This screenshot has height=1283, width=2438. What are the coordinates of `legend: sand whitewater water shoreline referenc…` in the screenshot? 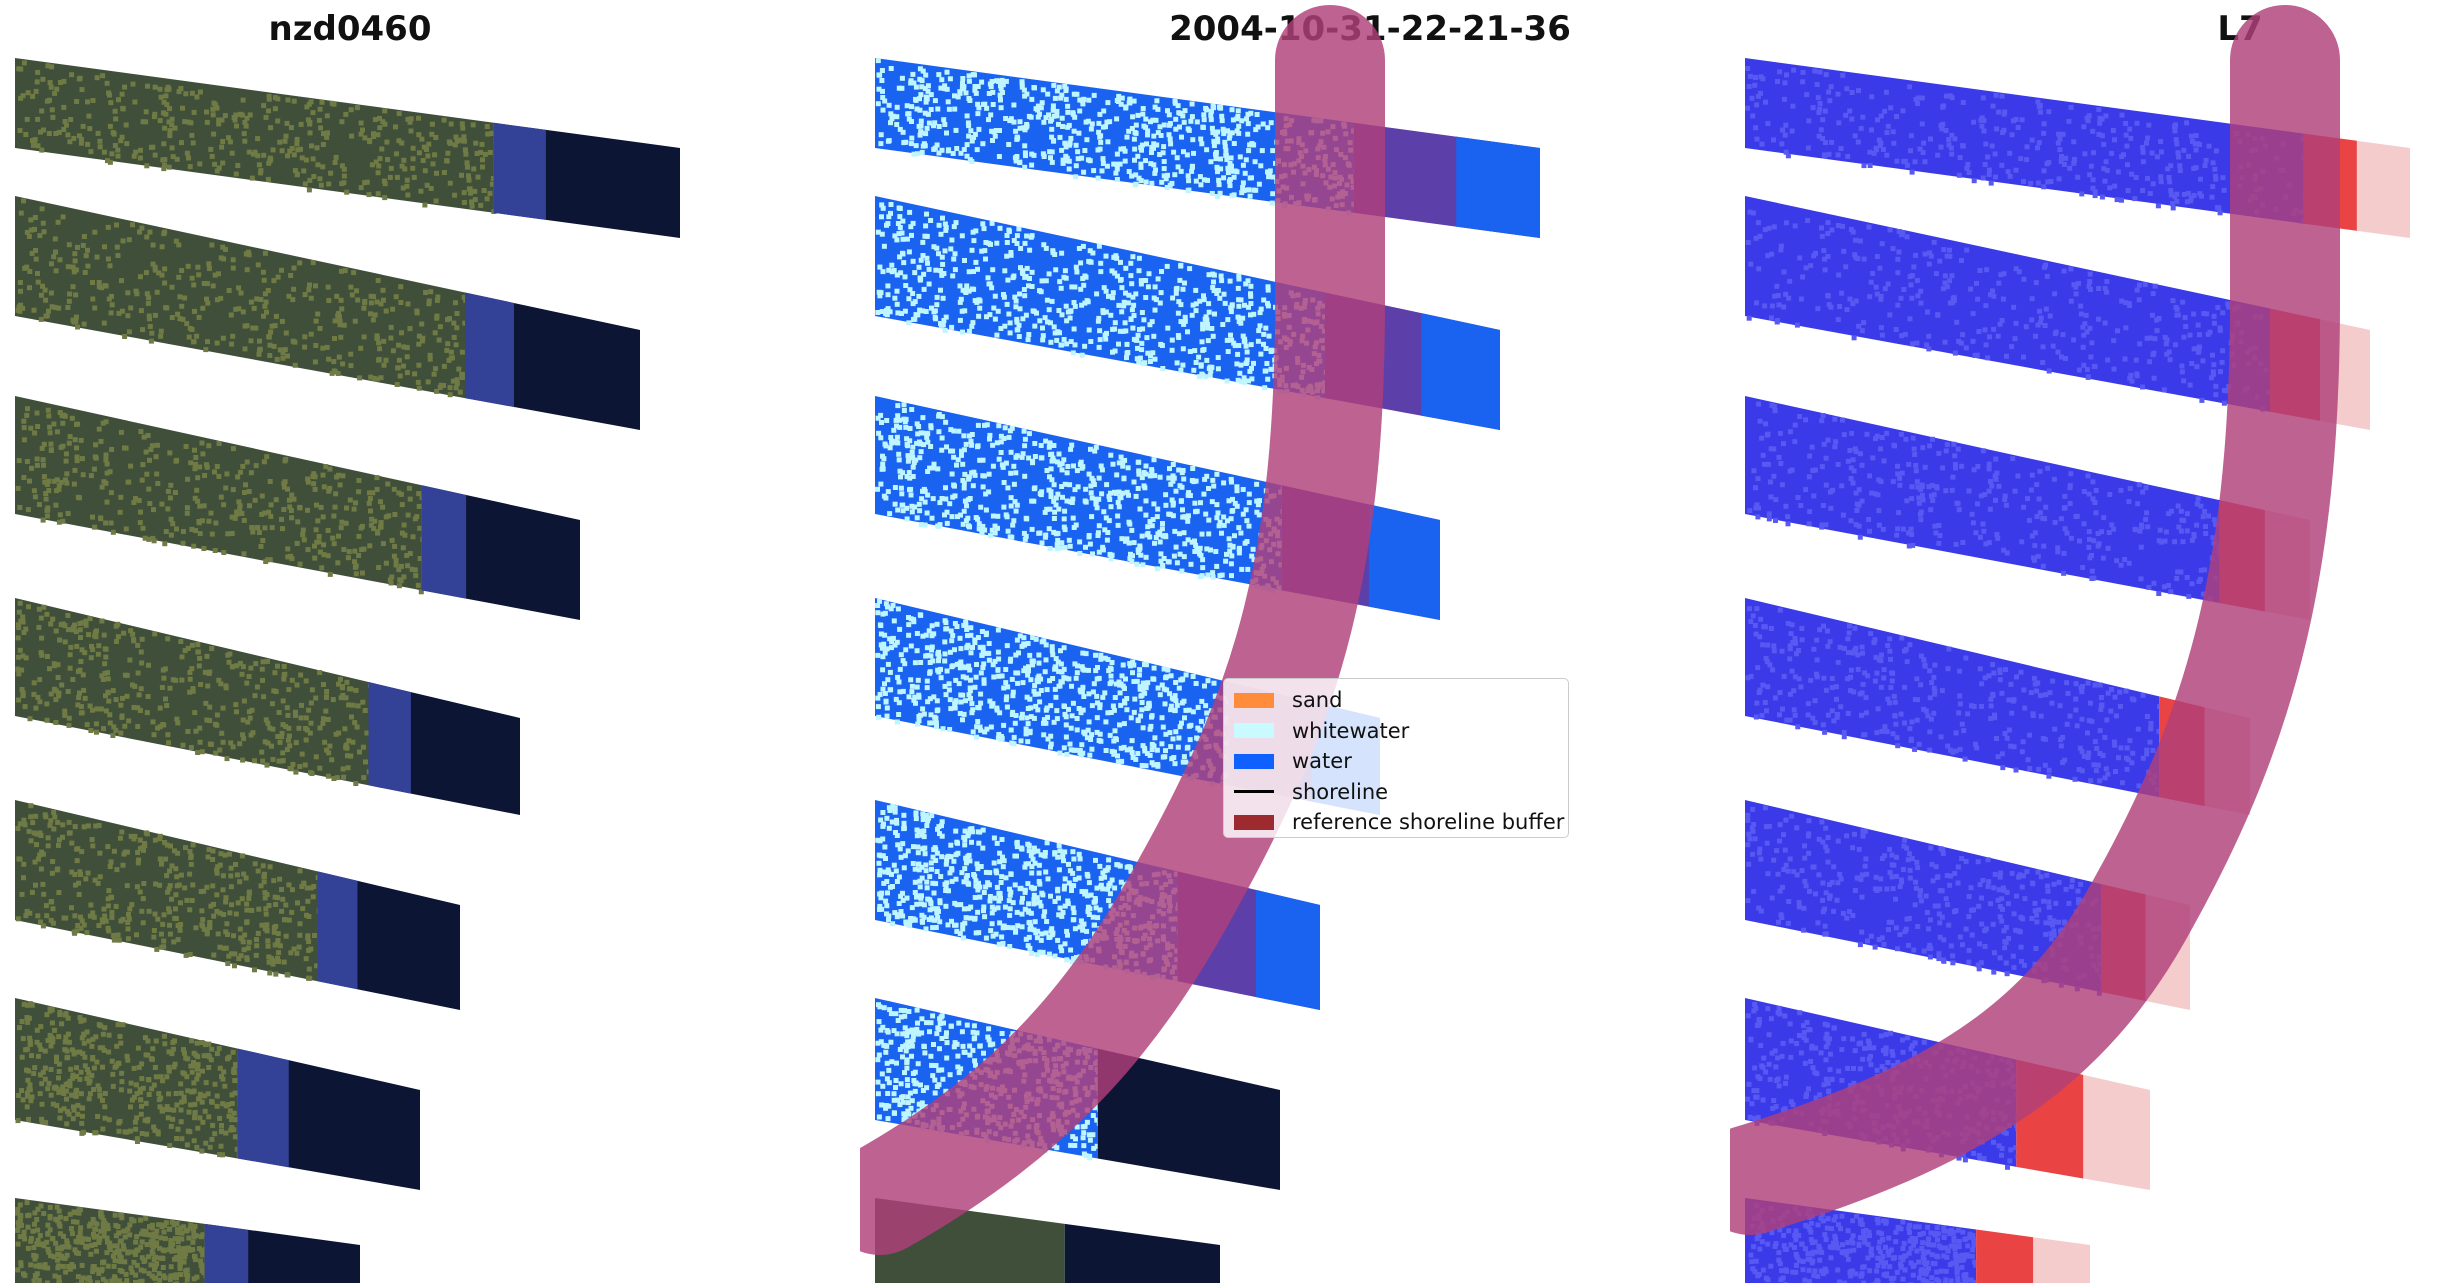 It's located at (1396, 758).